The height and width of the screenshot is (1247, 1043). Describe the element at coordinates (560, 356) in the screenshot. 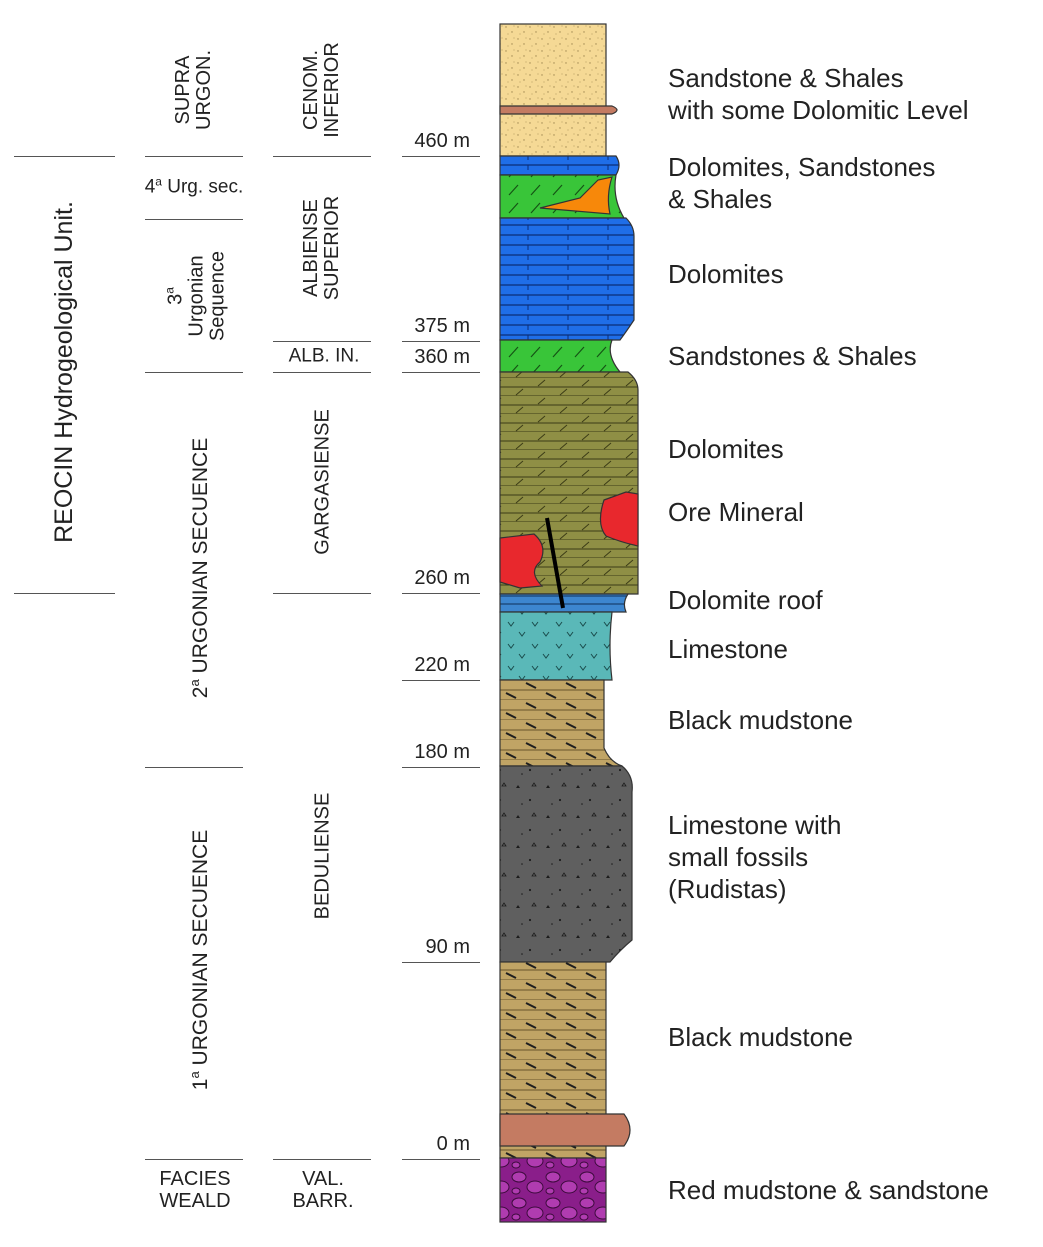

I see `layer-green-lower` at that location.